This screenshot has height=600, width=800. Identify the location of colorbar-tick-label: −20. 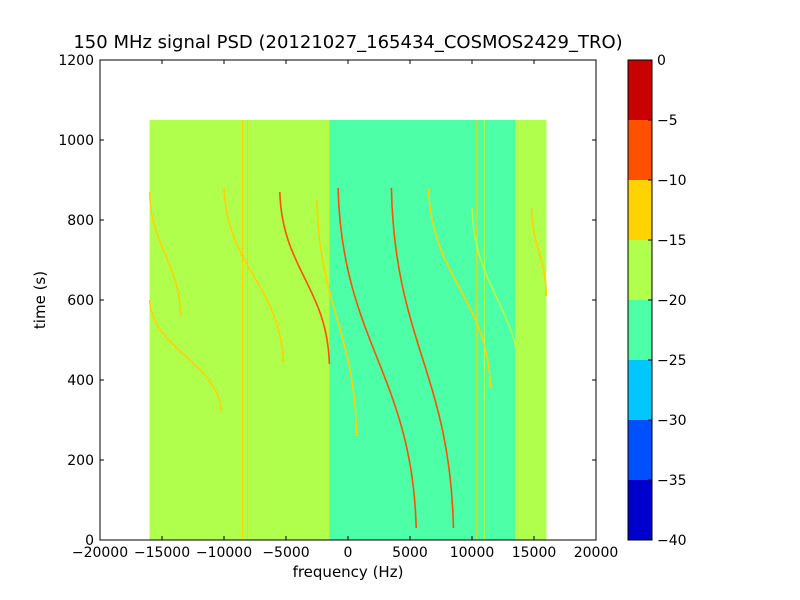
(672, 301).